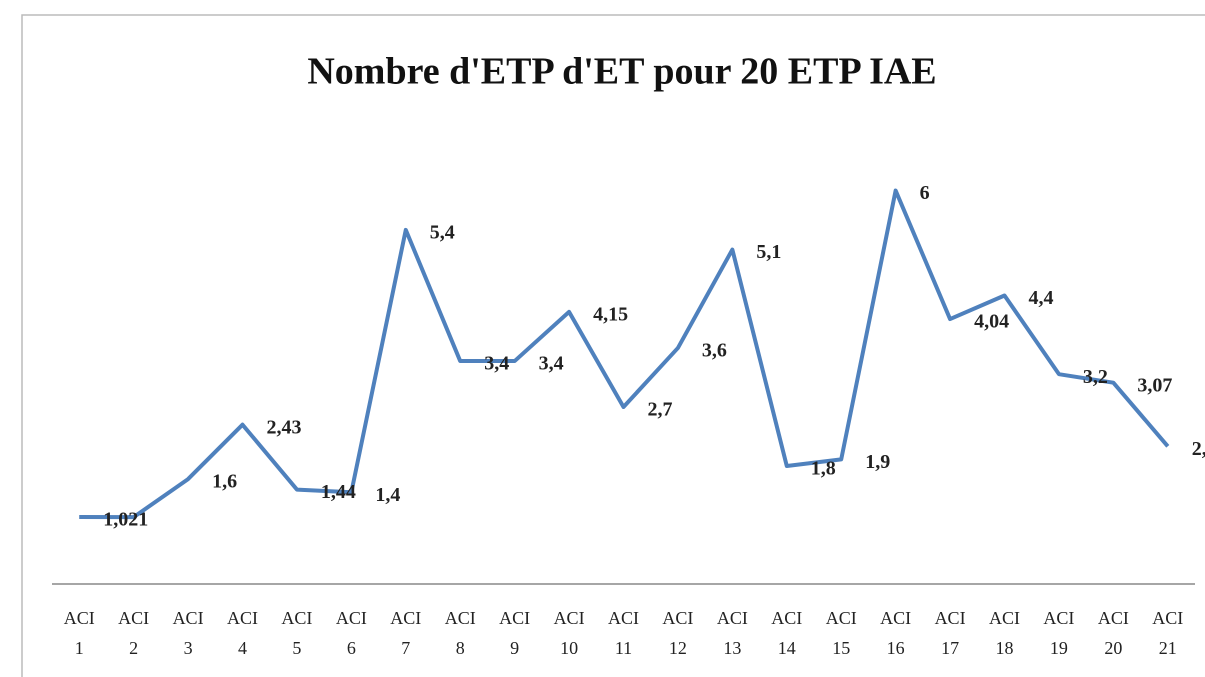 This screenshot has height=677, width=1205. What do you see at coordinates (714, 351) in the screenshot?
I see `data-label: 3,6` at bounding box center [714, 351].